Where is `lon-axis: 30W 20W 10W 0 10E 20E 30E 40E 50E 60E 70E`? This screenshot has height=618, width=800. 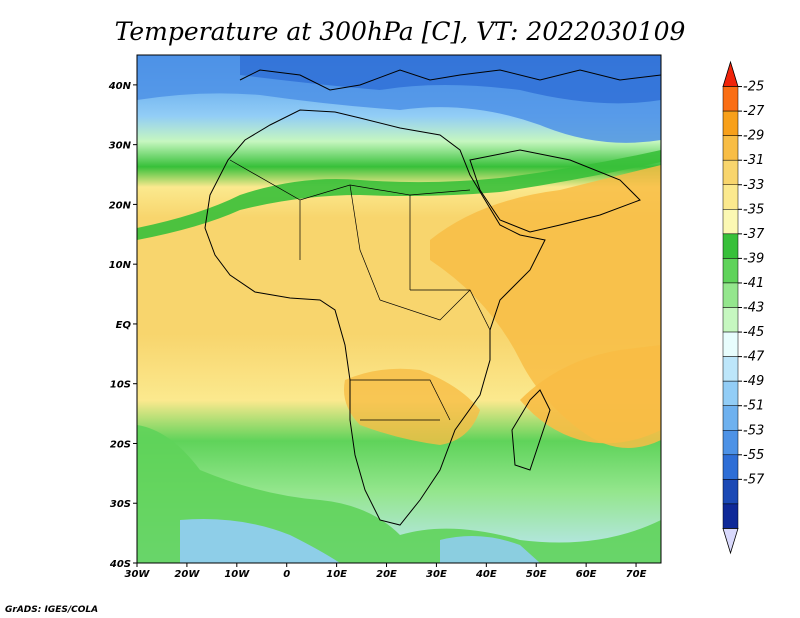
lon-axis: 30W 20W 10W 0 10E 20E 30E 40E 50E 60E 70E is located at coordinates (386, 571).